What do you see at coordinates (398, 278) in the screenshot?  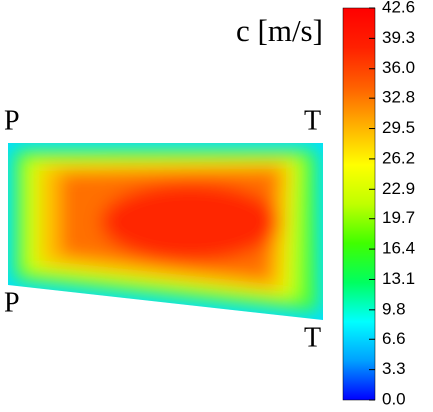 I see `colorbar-tick-label: 13.1` at bounding box center [398, 278].